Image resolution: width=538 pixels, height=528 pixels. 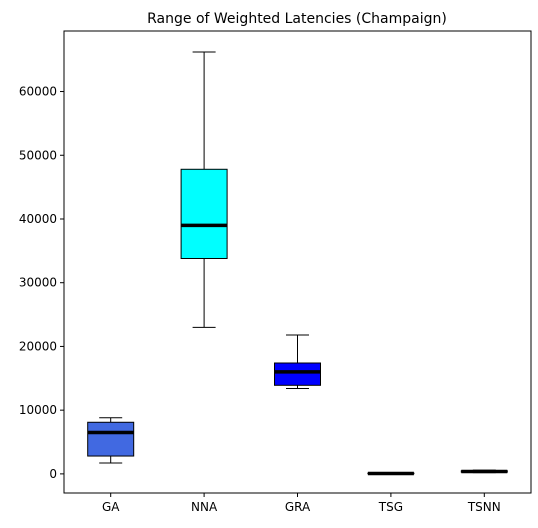 I want to click on y-tick-label: 30000, so click(x=38, y=283).